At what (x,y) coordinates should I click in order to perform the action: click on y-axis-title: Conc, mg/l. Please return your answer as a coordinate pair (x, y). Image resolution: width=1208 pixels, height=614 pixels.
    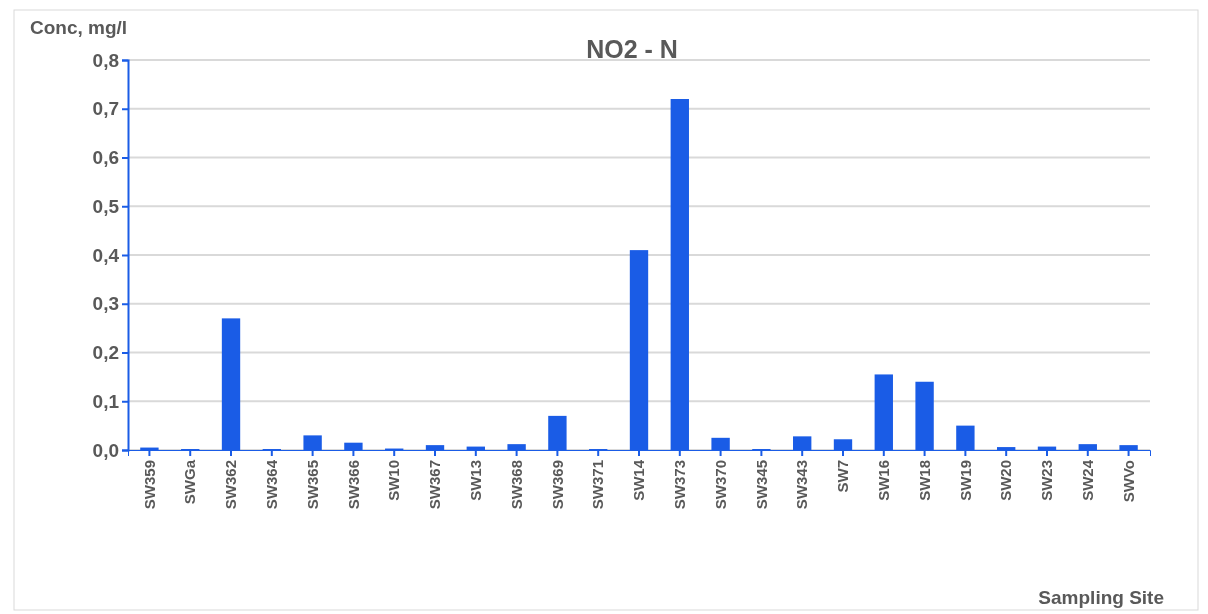
    Looking at the image, I should click on (79, 27).